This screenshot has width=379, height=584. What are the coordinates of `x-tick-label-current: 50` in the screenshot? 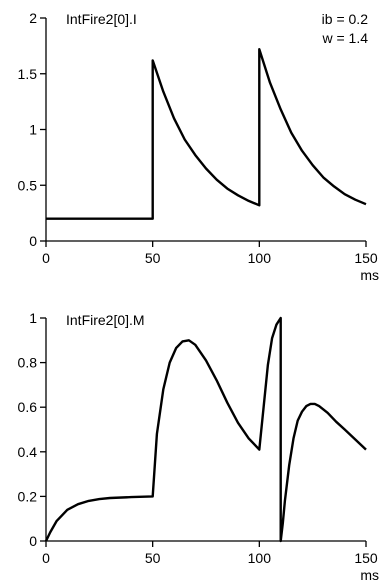 It's located at (153, 258).